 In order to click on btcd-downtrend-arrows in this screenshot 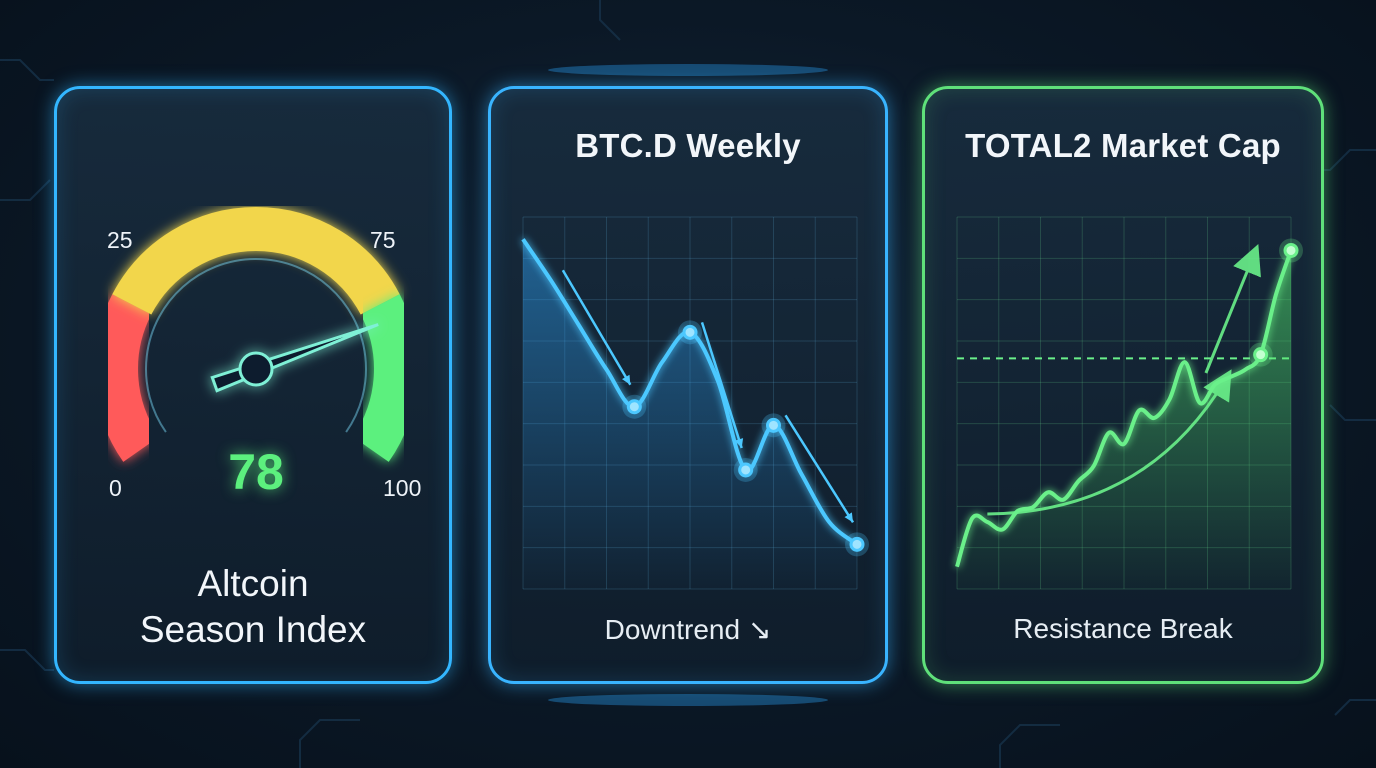, I will do `click(708, 396)`.